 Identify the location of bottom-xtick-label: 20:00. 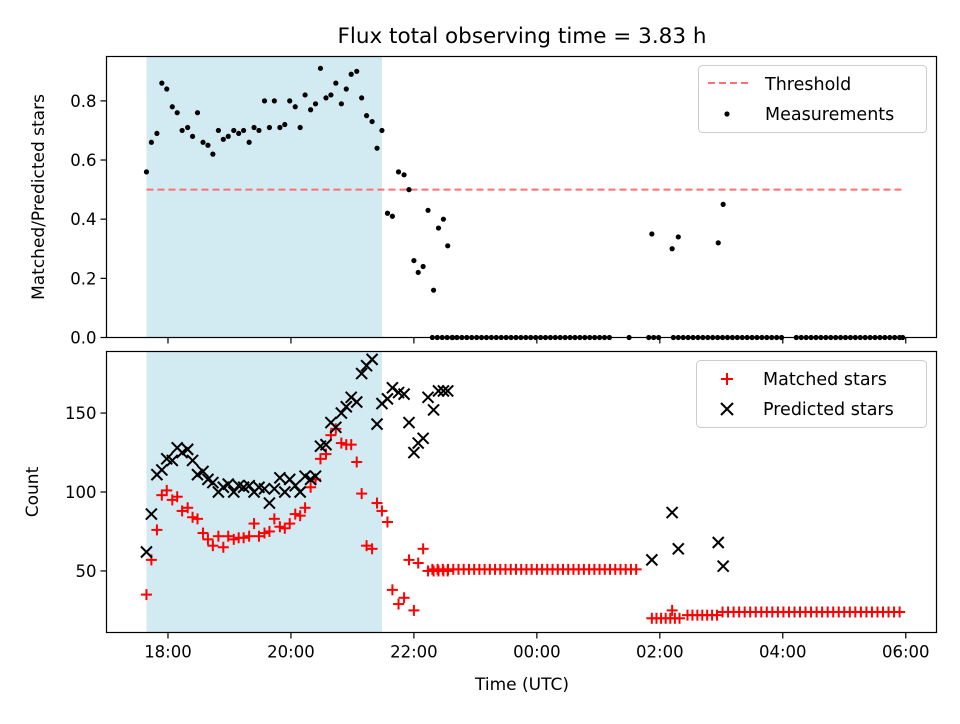
(291, 652).